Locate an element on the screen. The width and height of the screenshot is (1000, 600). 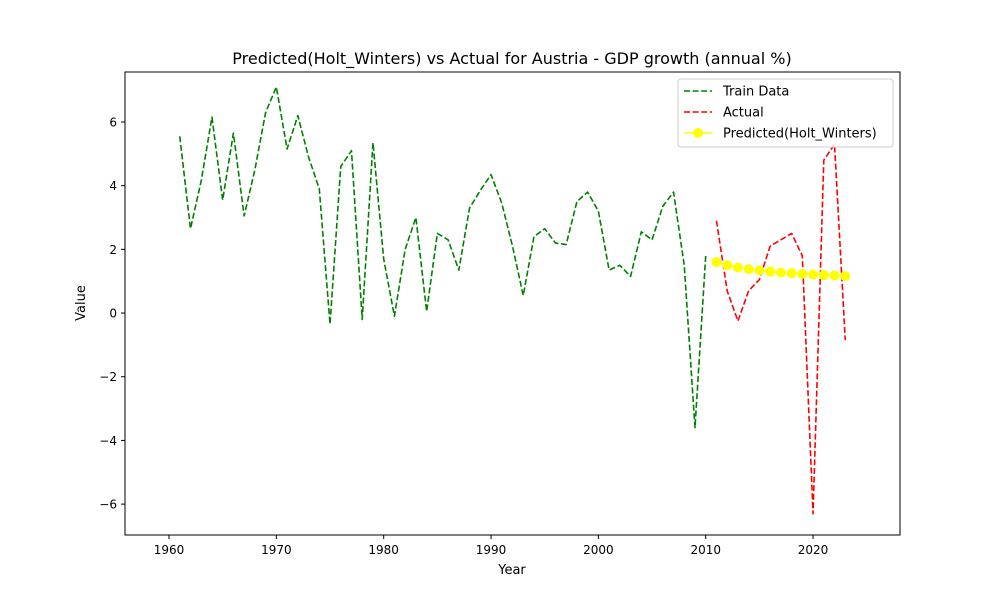
x-axis-label: Year is located at coordinates (511, 570).